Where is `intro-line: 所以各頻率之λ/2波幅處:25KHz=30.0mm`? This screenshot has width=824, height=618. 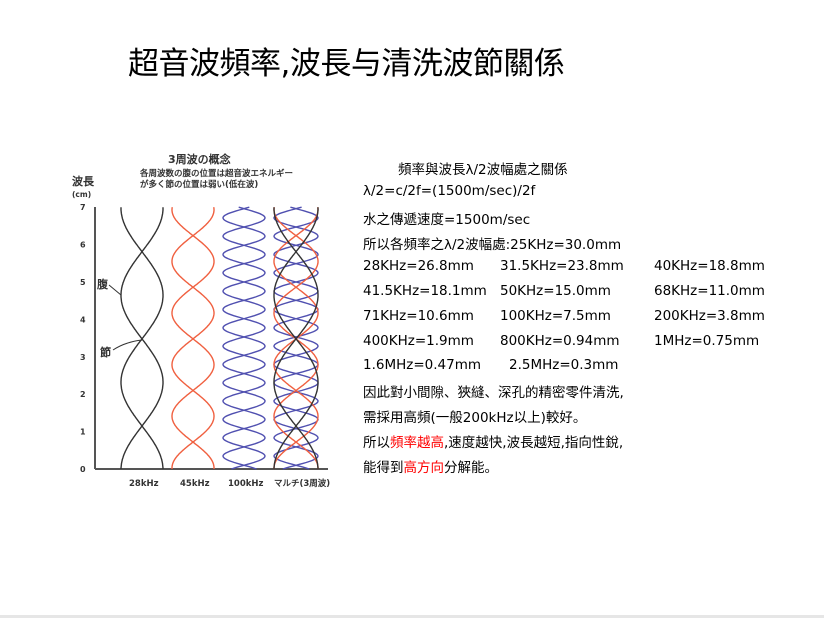 intro-line: 所以各頻率之λ/2波幅處:25KHz=30.0mm is located at coordinates (492, 245).